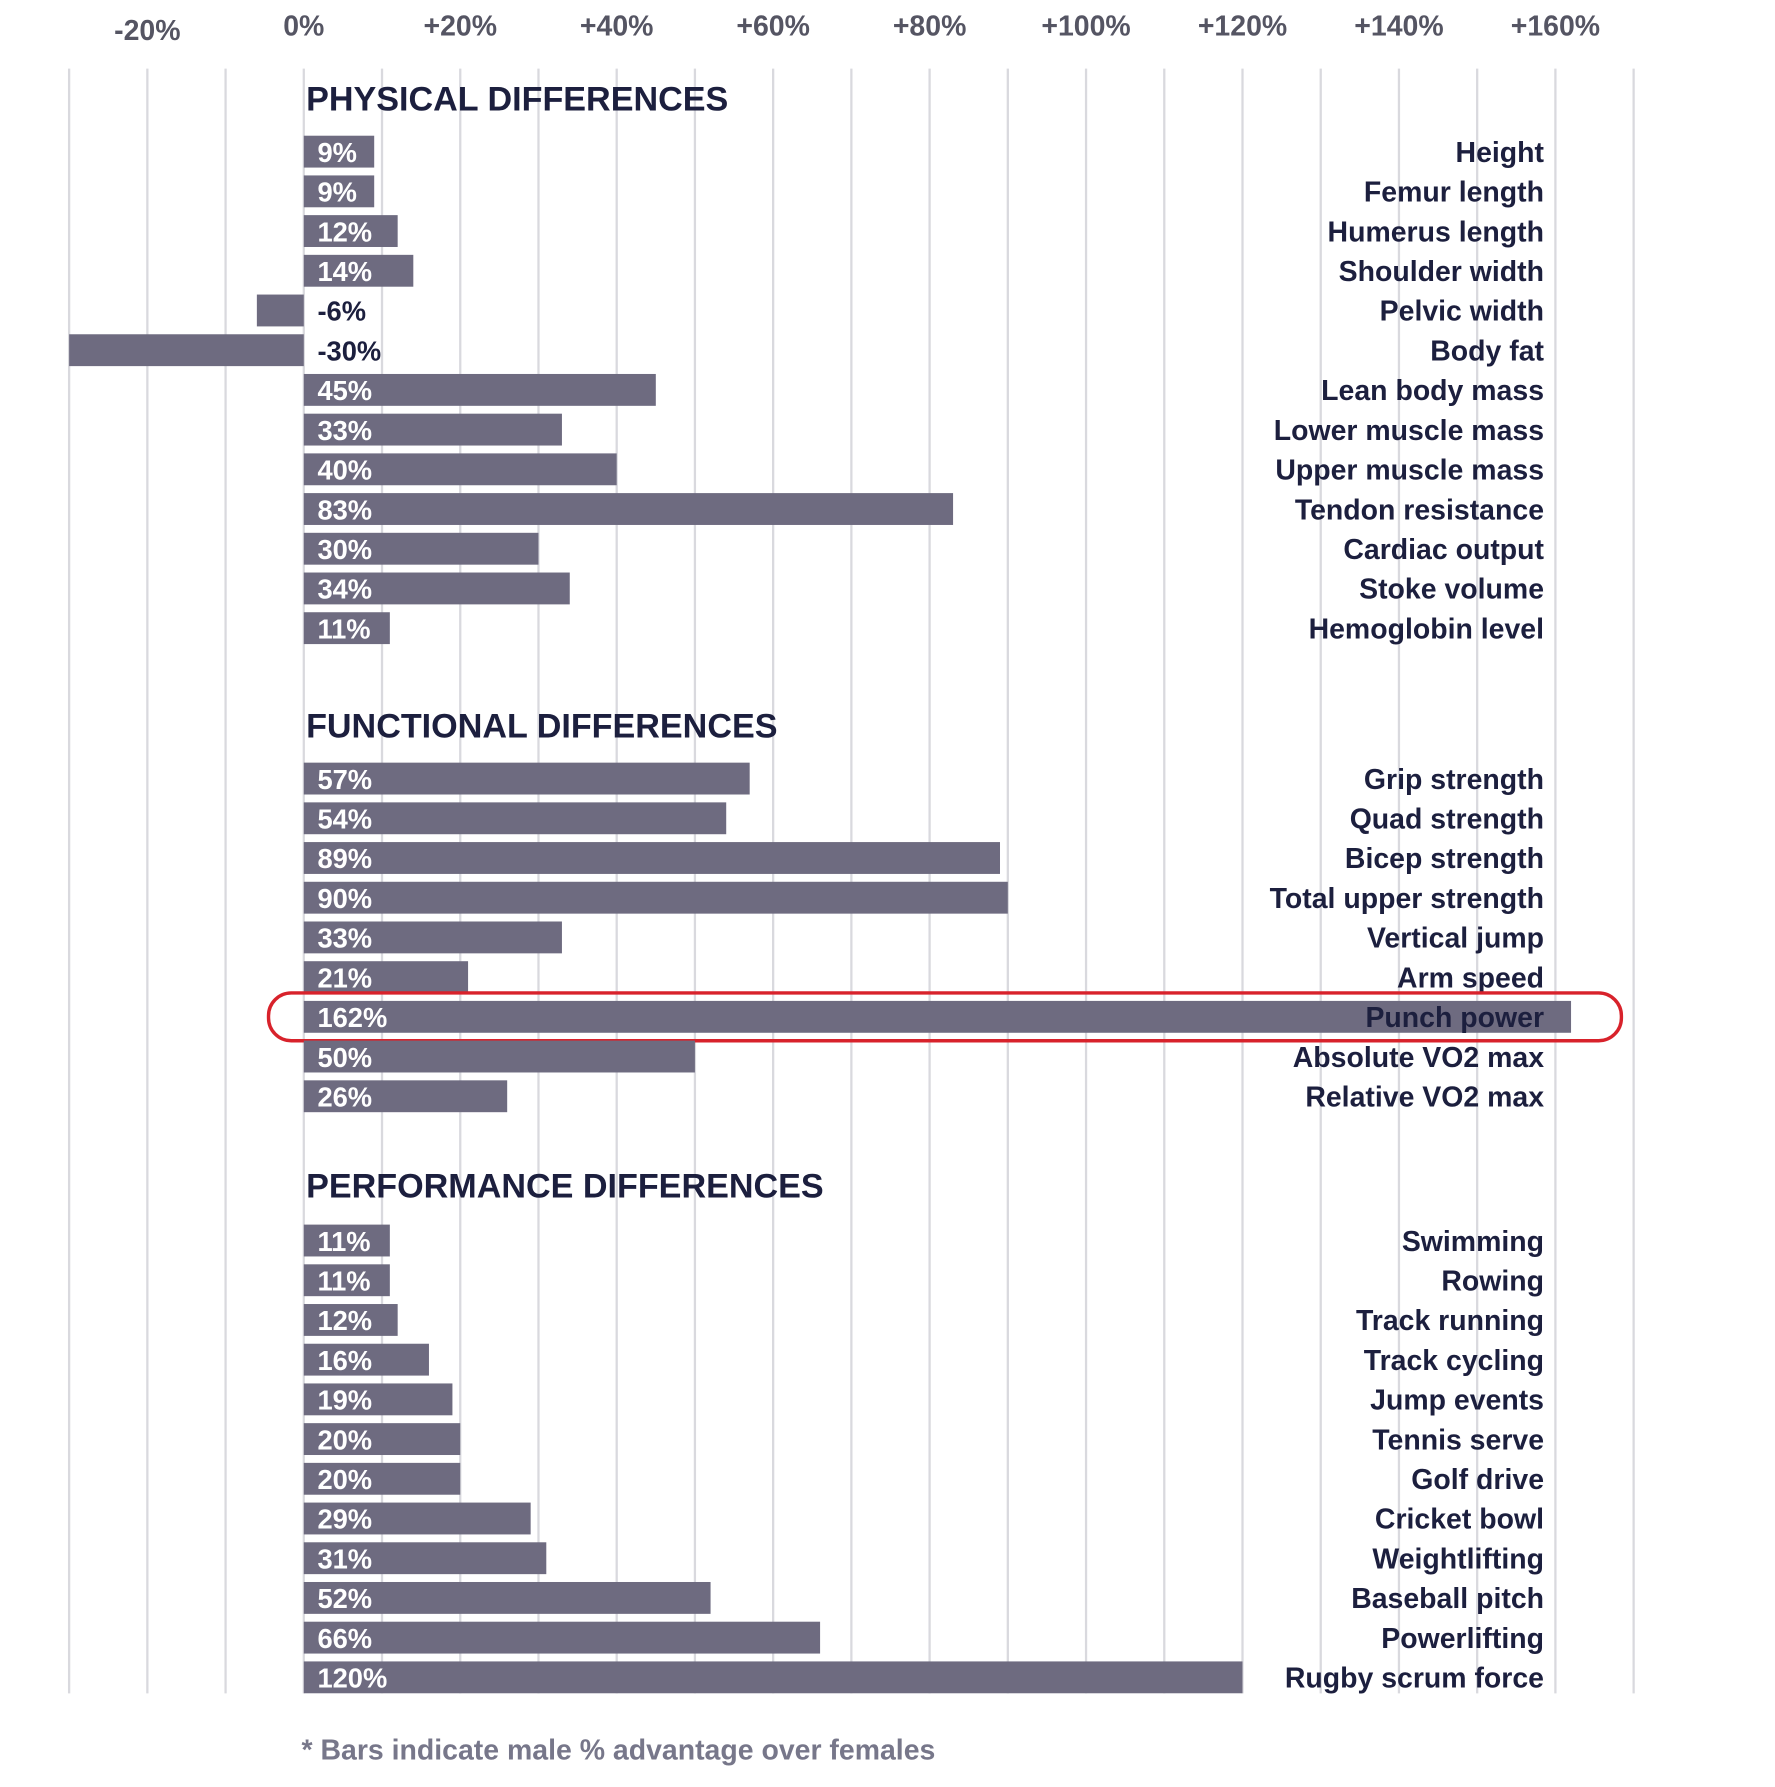  I want to click on category-label: Relative VO2 max, so click(1424, 1098).